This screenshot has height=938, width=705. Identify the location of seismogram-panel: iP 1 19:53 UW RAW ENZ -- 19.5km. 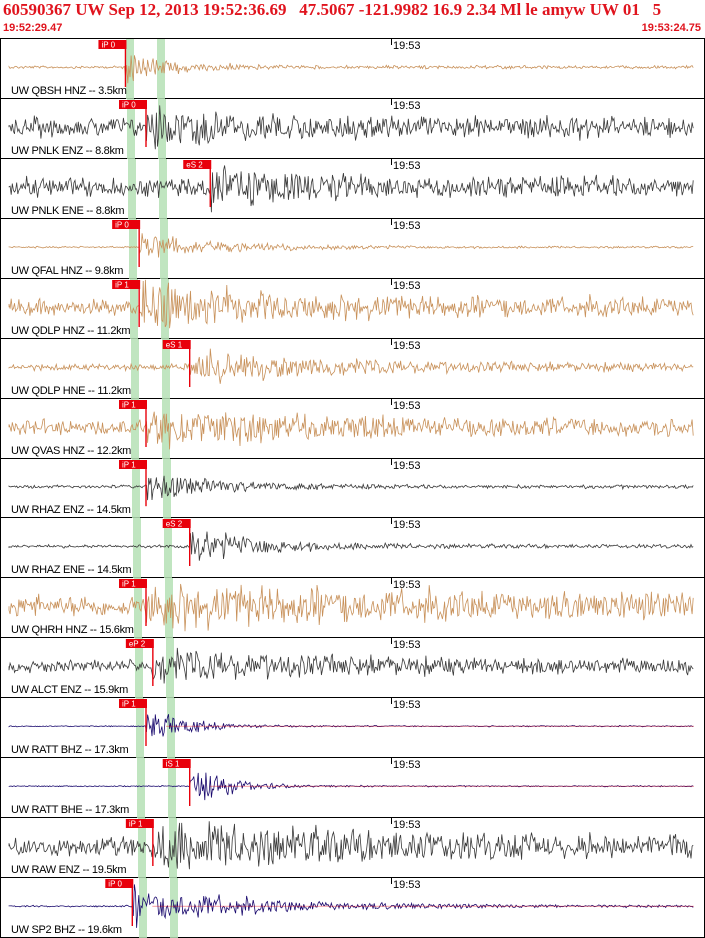
(352, 848).